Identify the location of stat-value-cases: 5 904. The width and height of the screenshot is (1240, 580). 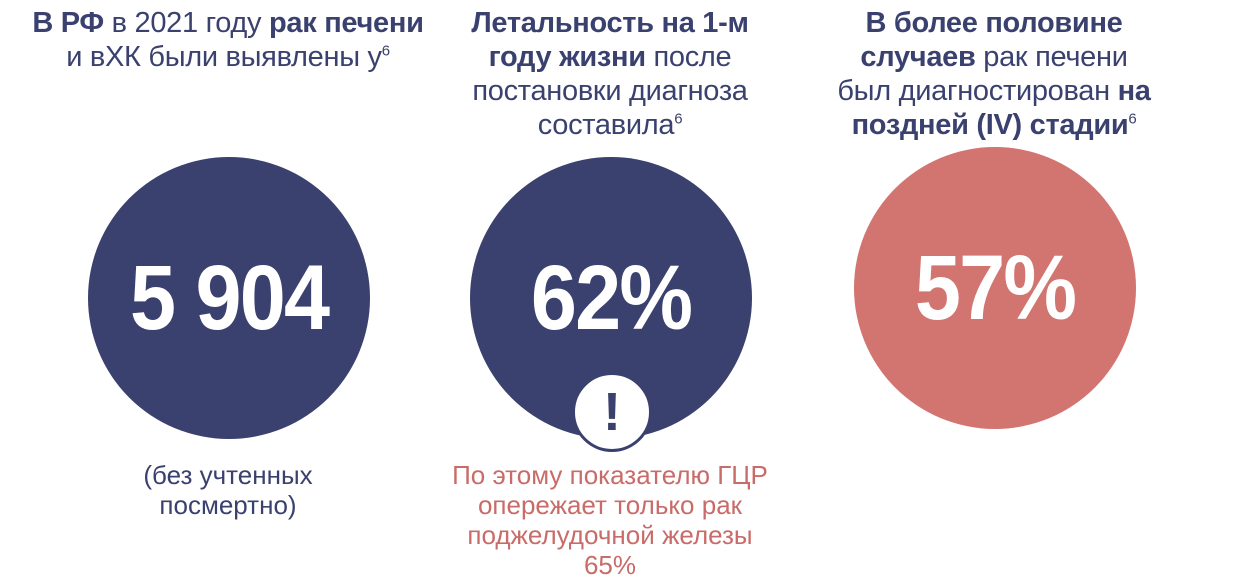
(229, 298).